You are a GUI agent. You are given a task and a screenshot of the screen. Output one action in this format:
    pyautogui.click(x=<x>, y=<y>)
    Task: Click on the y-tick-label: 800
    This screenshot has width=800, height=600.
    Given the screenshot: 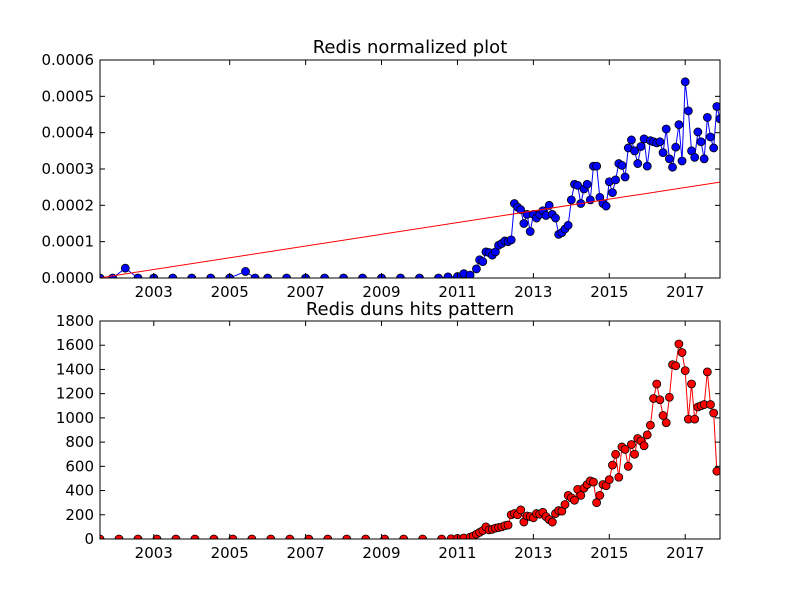 What is the action you would take?
    pyautogui.click(x=79, y=442)
    